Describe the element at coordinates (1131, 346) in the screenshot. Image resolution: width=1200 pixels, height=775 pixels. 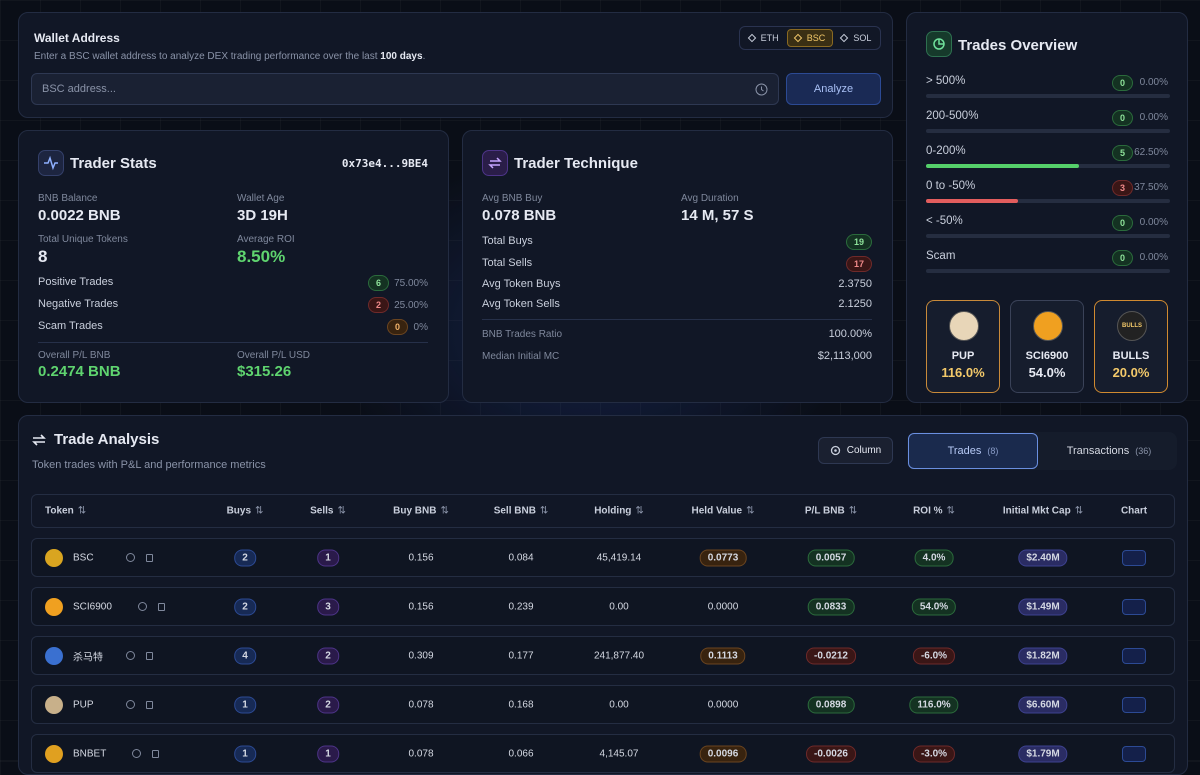
I see `token-card: BULLS BULLS 20.0%` at that location.